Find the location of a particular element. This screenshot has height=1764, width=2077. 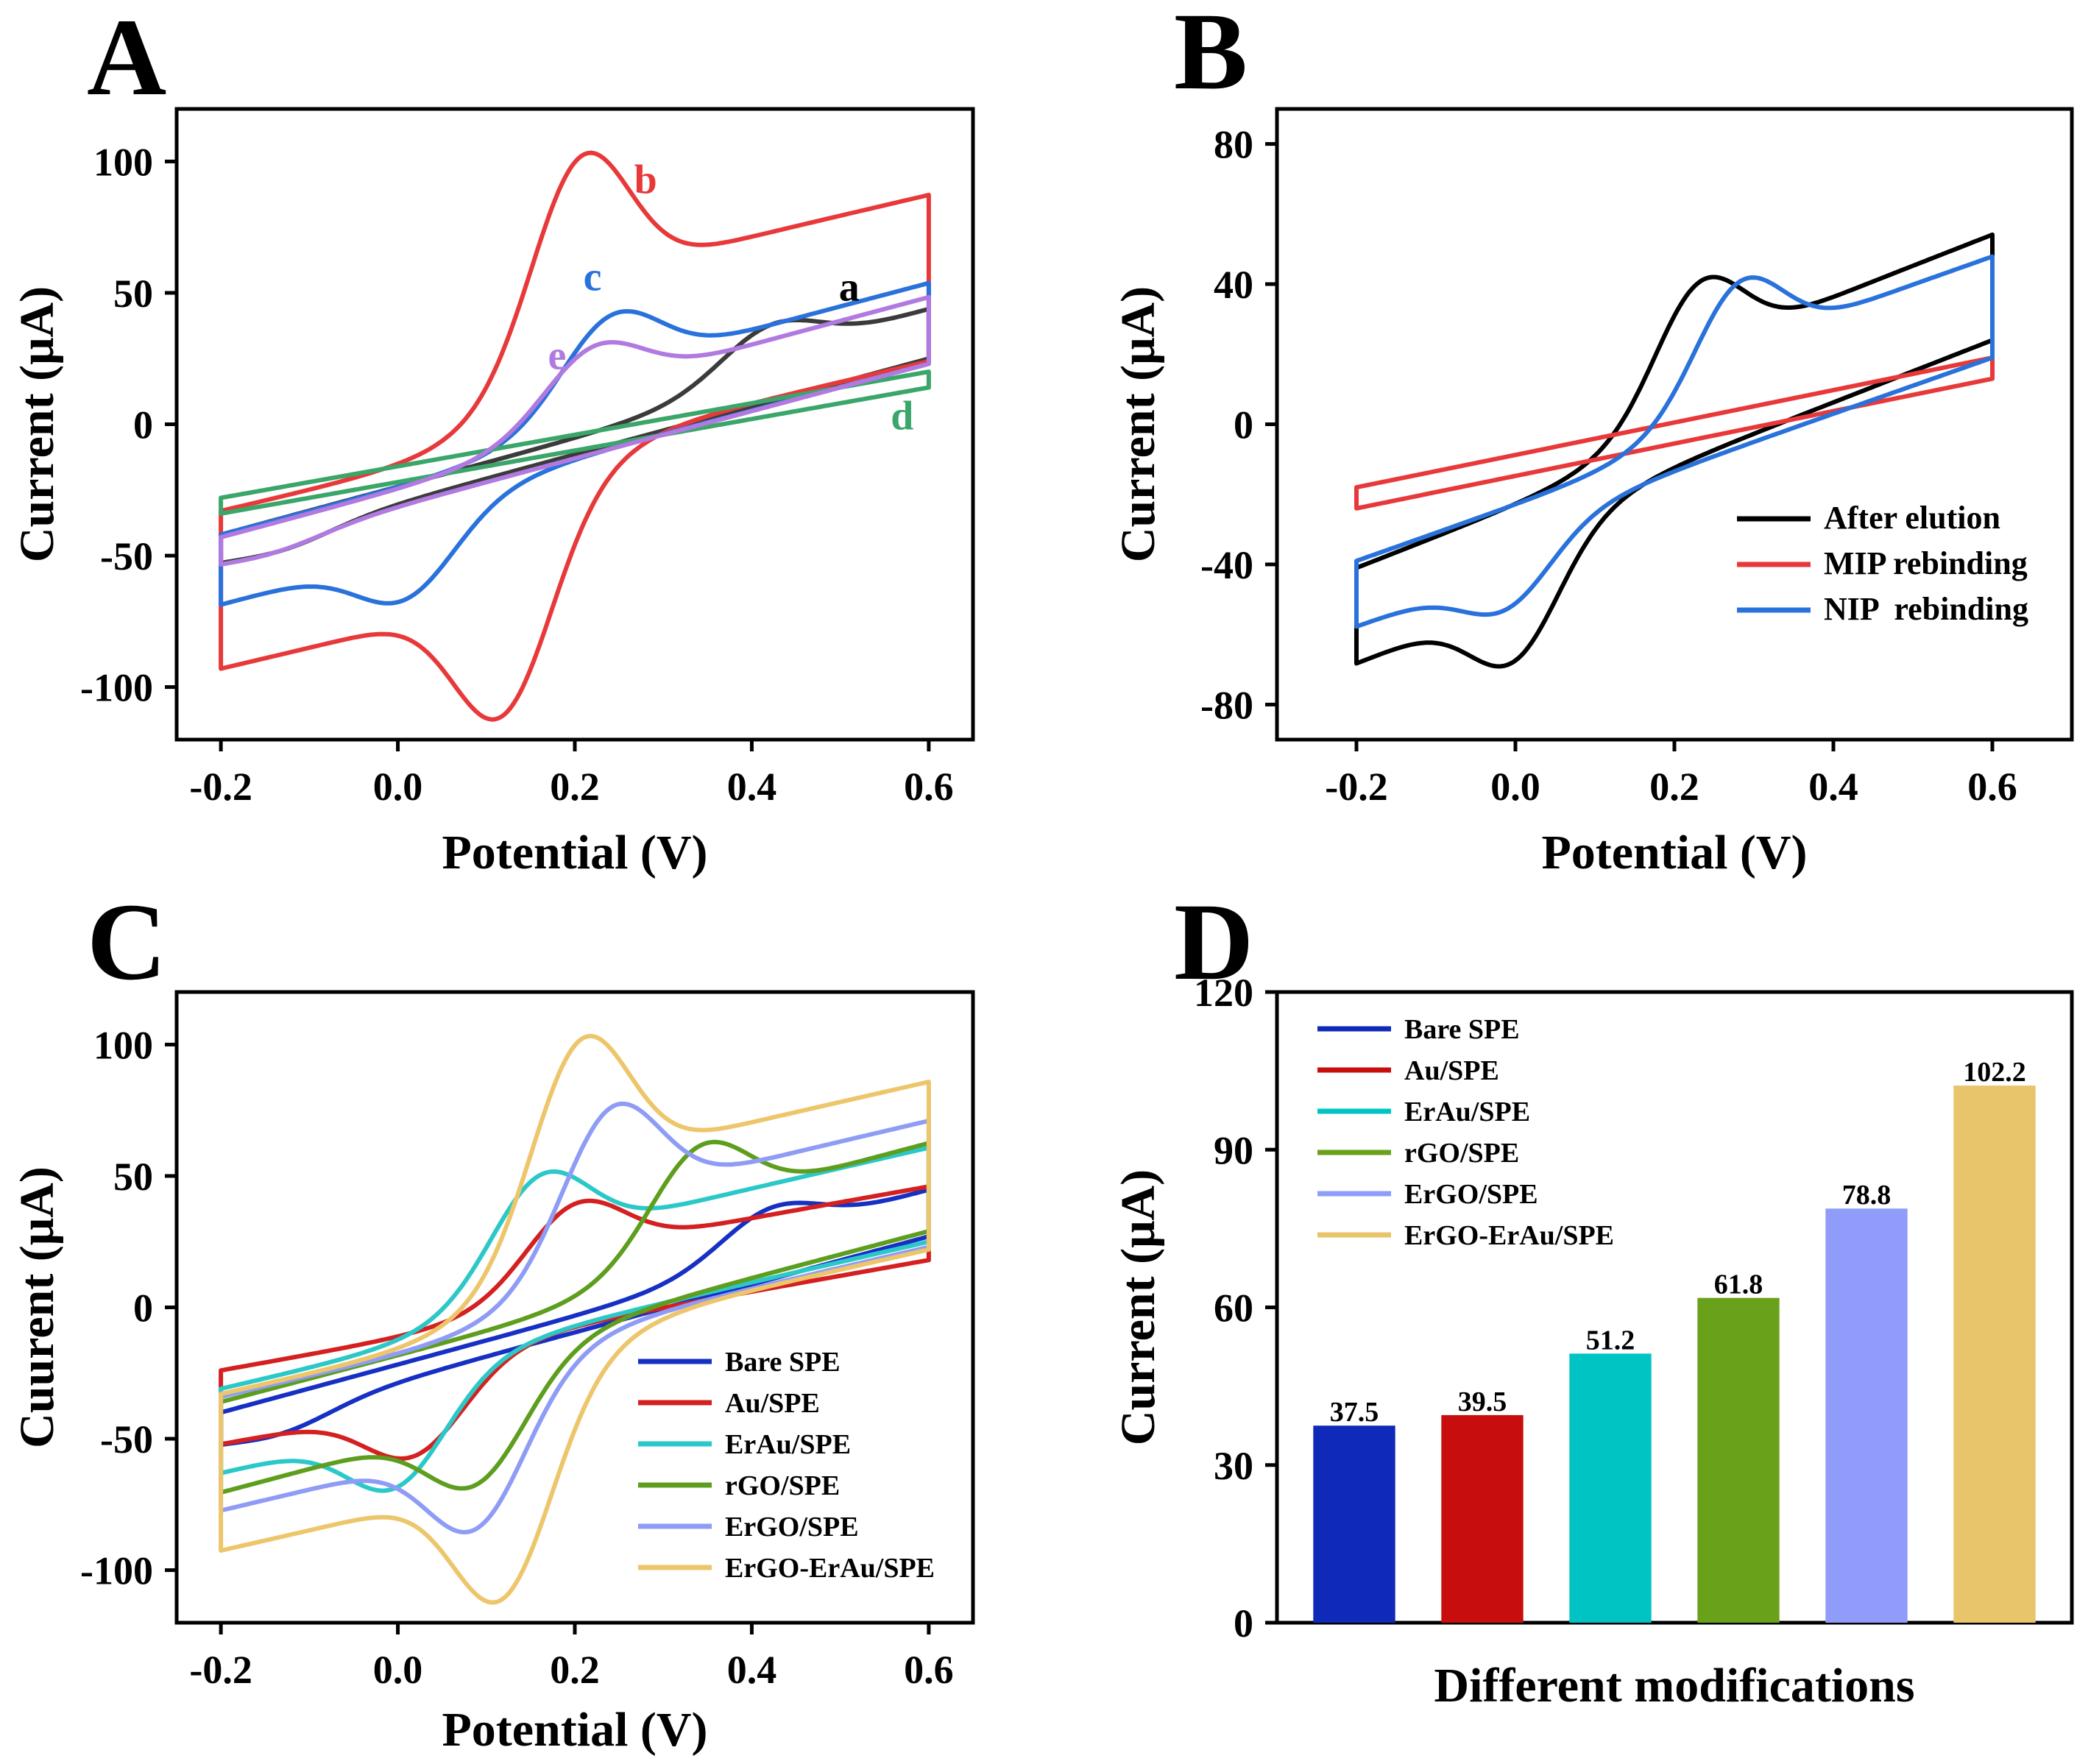

legend-label: After elution is located at coordinates (1912, 518).